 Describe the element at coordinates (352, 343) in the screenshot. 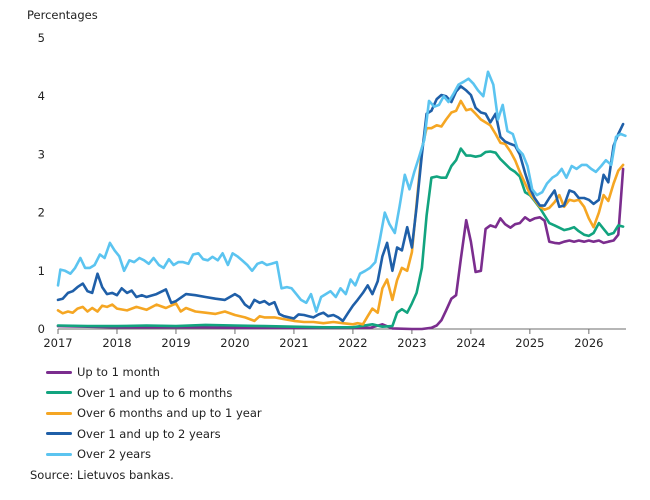

I see `x-tick-label: 2022` at that location.